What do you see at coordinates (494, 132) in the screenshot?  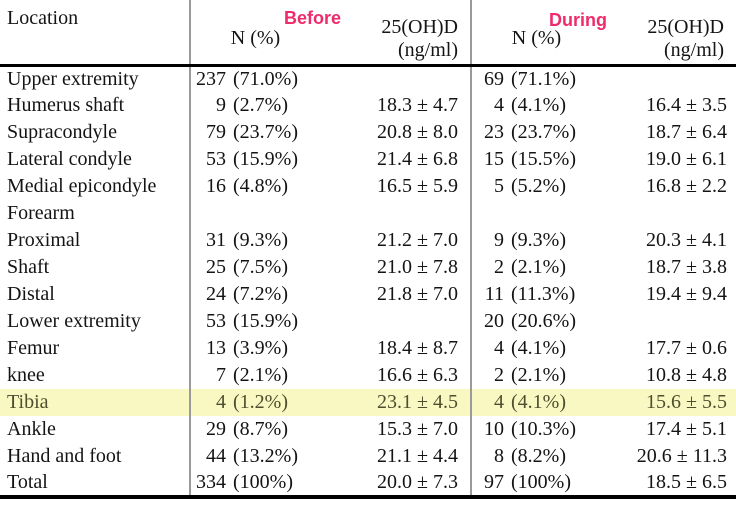 I see `n-during-count: 23` at bounding box center [494, 132].